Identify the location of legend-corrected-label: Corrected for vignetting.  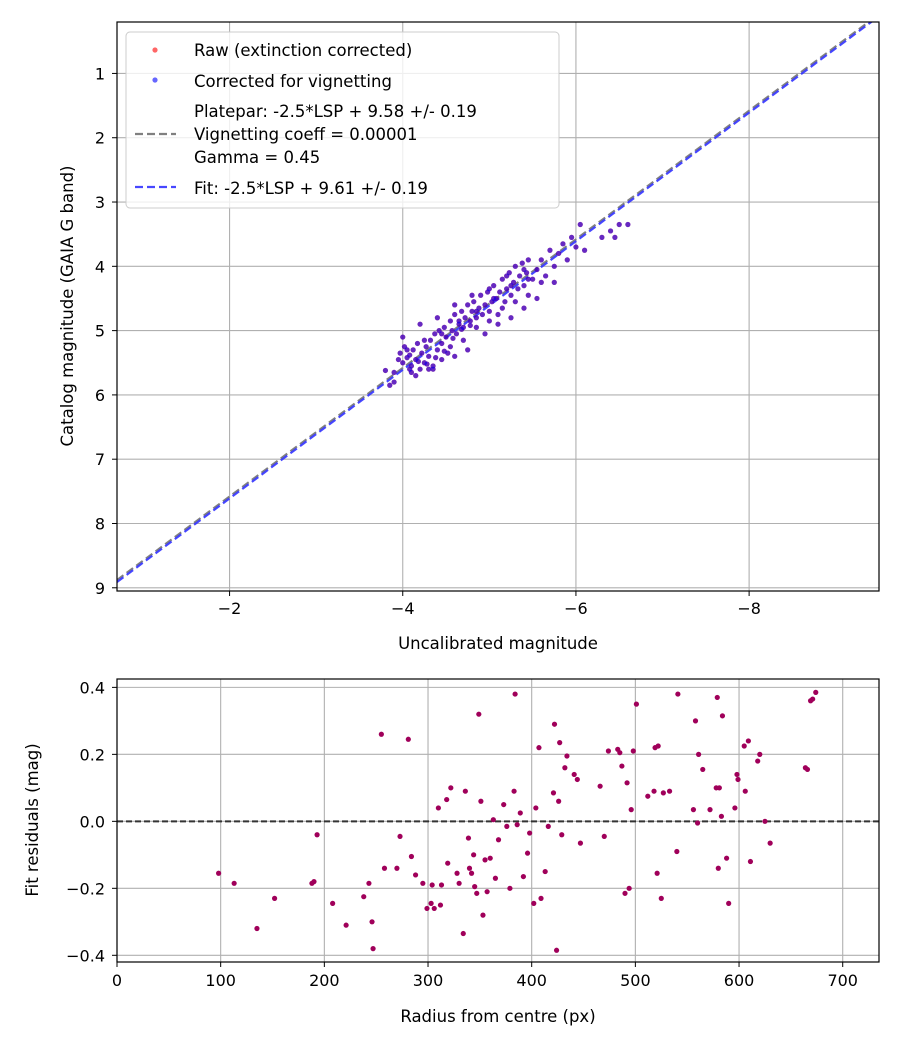
(293, 81).